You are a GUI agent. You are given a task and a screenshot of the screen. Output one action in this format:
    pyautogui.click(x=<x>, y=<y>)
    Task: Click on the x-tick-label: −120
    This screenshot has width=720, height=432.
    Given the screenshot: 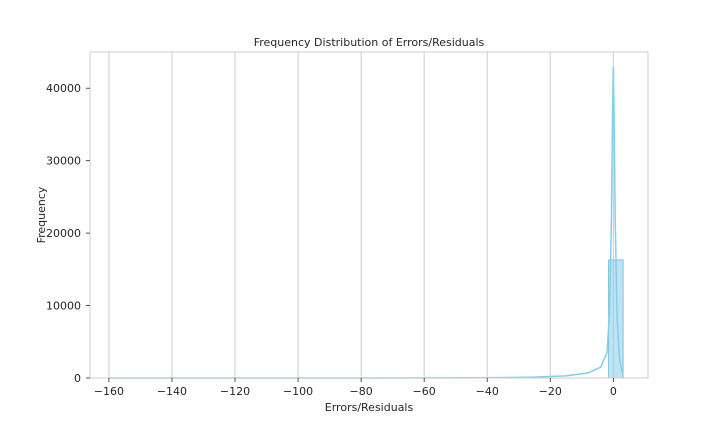 What is the action you would take?
    pyautogui.click(x=235, y=391)
    